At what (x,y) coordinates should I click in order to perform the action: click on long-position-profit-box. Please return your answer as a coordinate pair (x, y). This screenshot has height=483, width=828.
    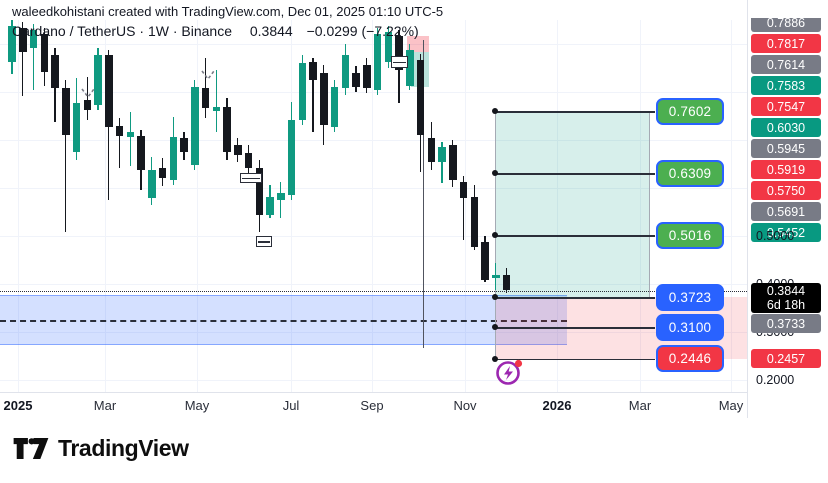
    Looking at the image, I should click on (572, 204).